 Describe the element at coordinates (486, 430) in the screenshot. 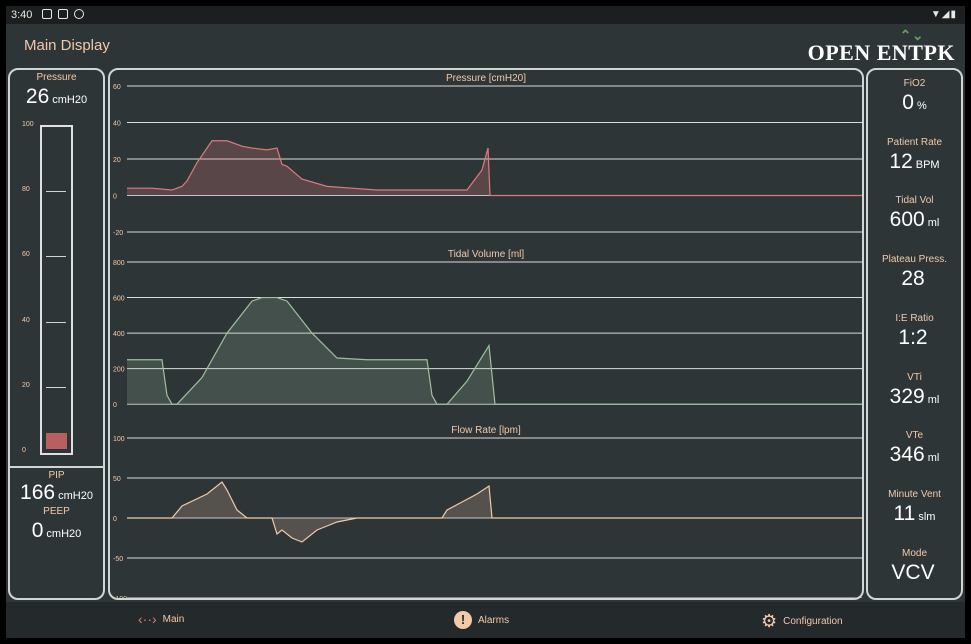

I see `chart-title: Flow Rate [lpm]` at that location.